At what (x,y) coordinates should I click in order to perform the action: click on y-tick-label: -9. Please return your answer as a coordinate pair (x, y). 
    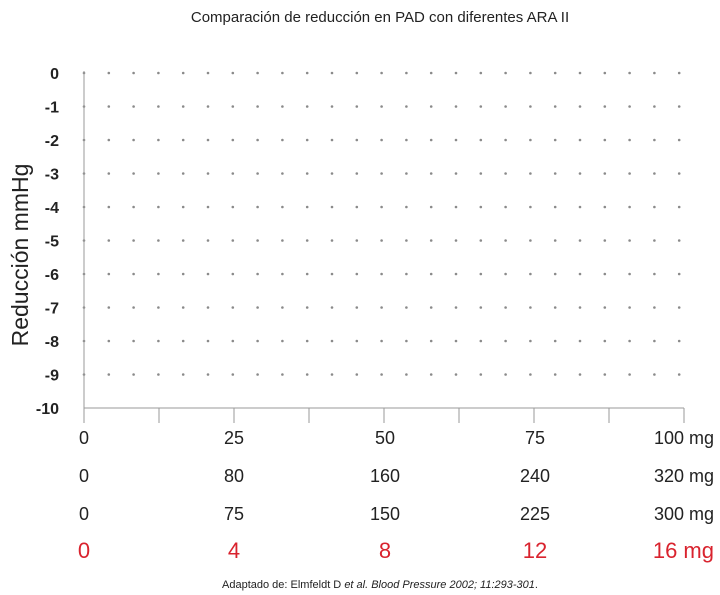
    Looking at the image, I should click on (52, 376).